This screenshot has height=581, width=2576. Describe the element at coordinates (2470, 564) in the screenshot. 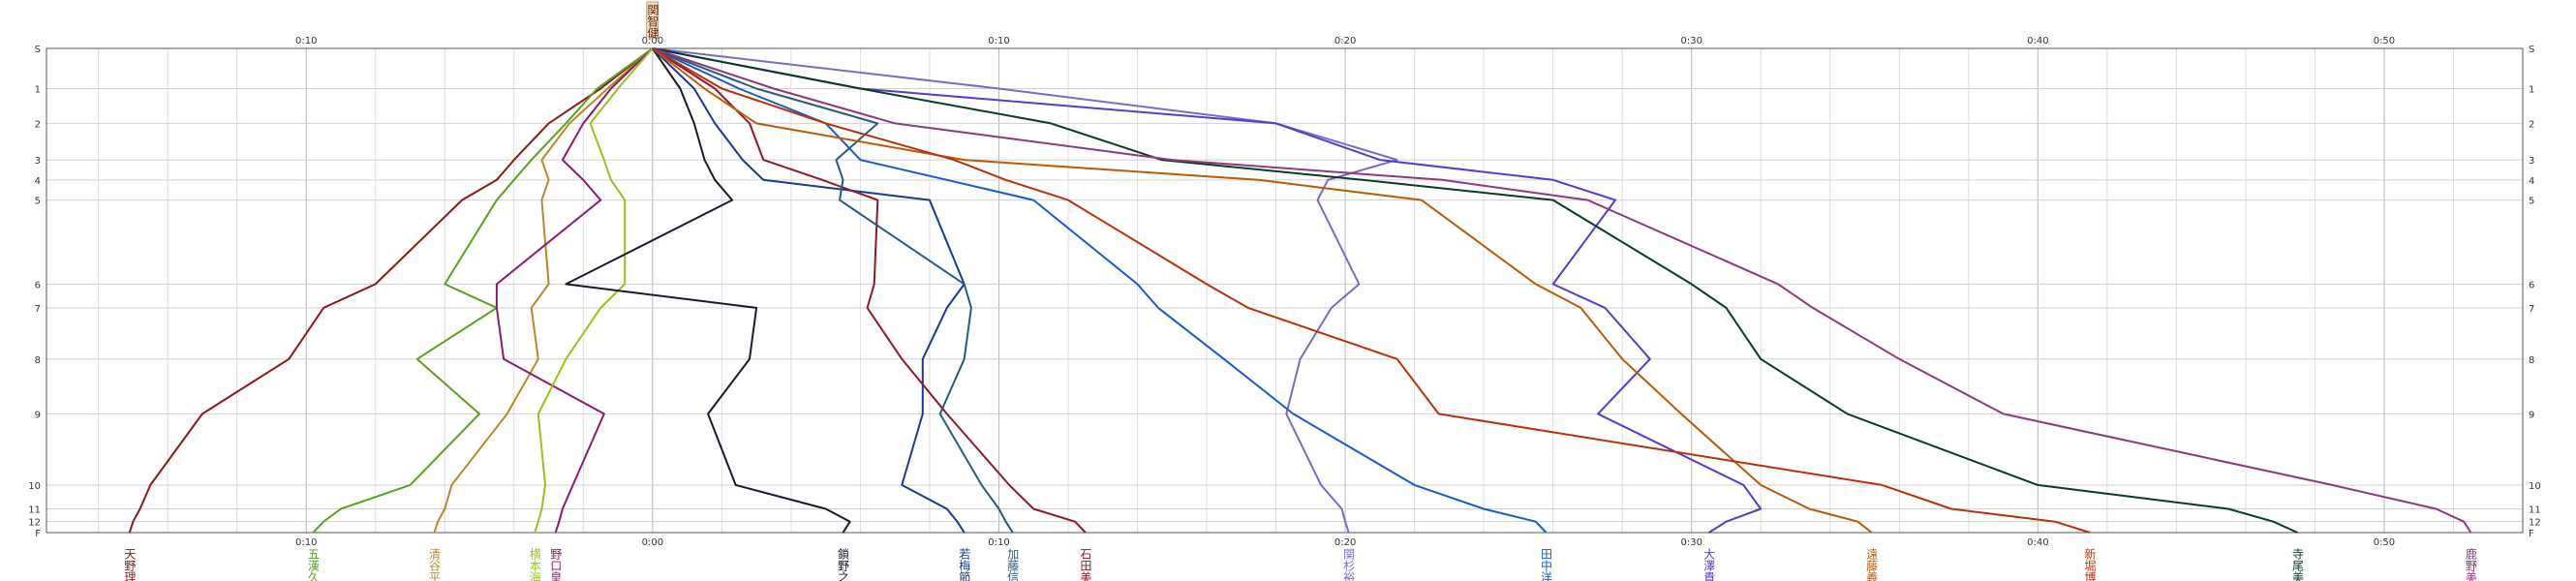

I see `runner-label: 鹿野美` at that location.